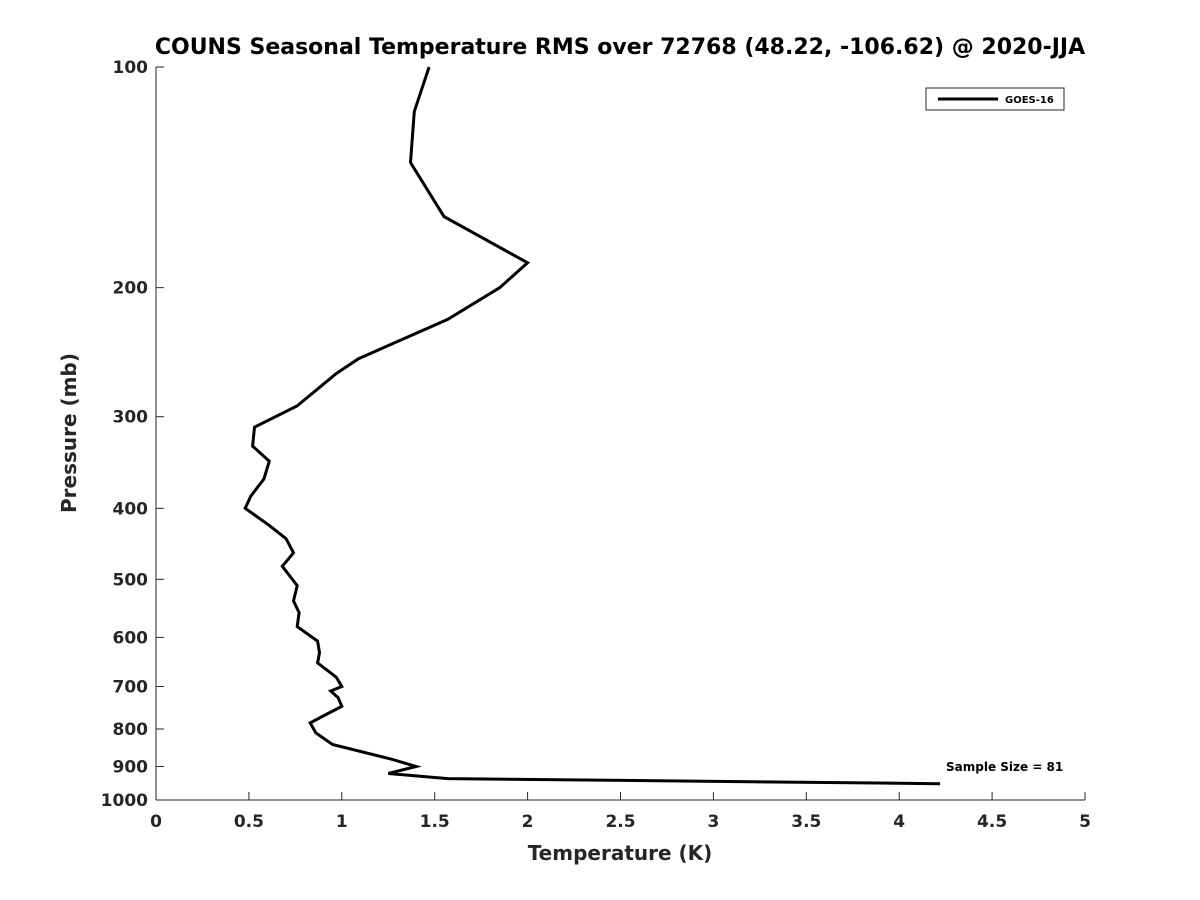  Describe the element at coordinates (620, 822) in the screenshot. I see `x-tick-label: 2.5` at that location.